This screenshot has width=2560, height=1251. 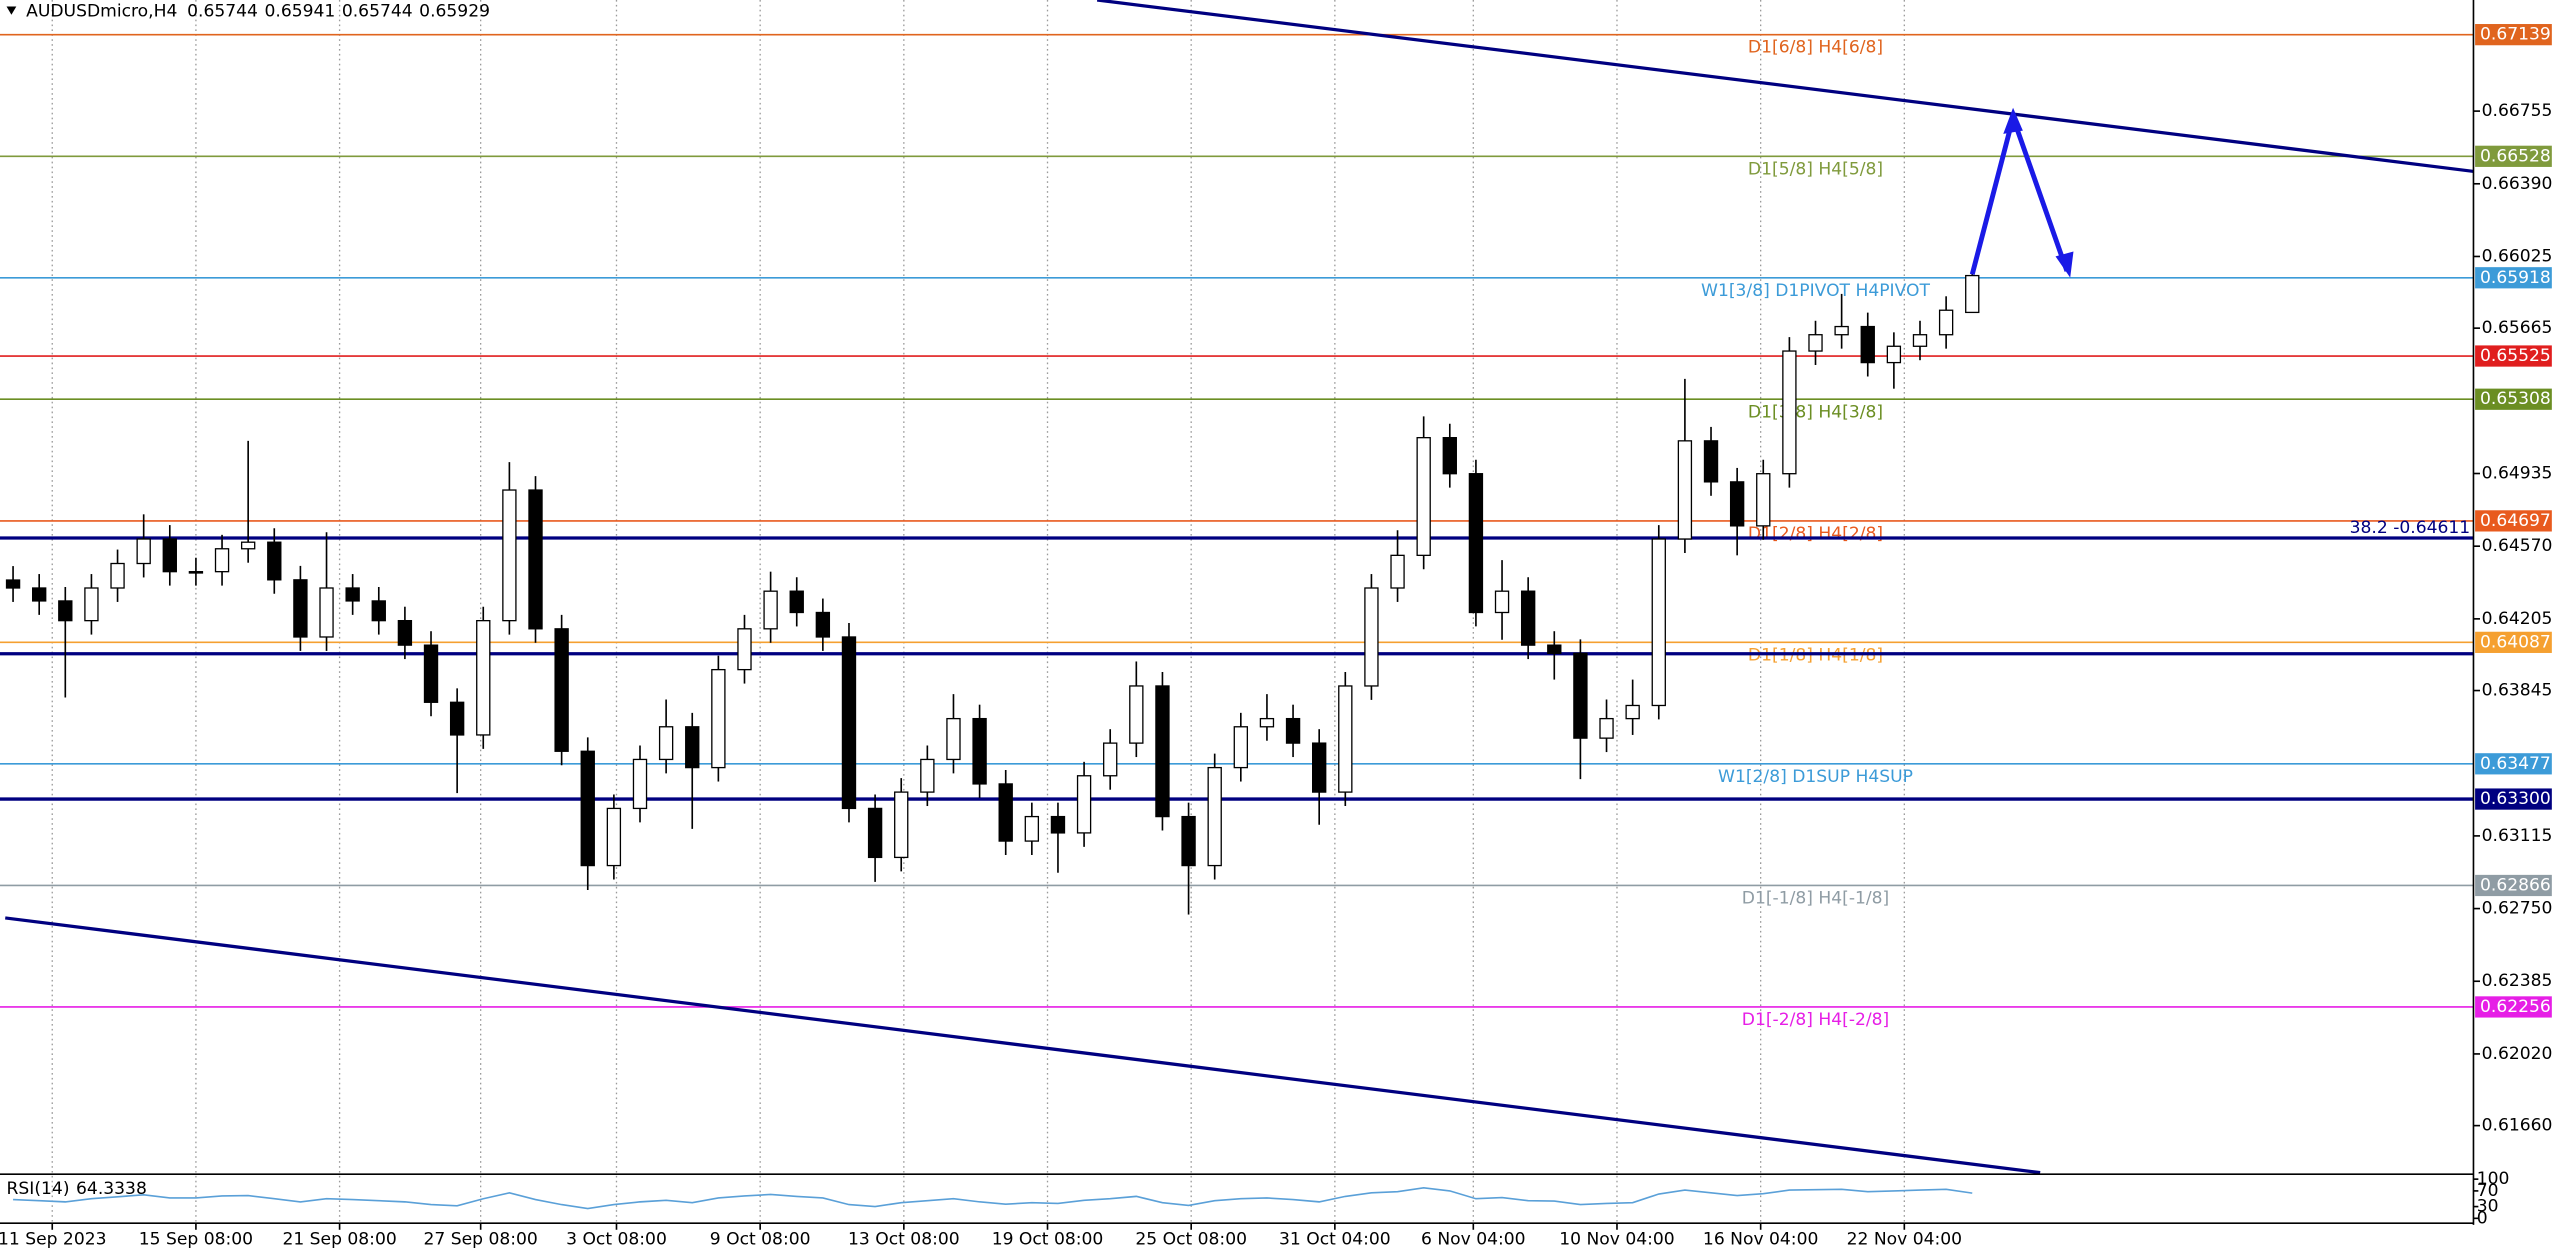 I want to click on ohlc-value: 0.65929, so click(x=454, y=11).